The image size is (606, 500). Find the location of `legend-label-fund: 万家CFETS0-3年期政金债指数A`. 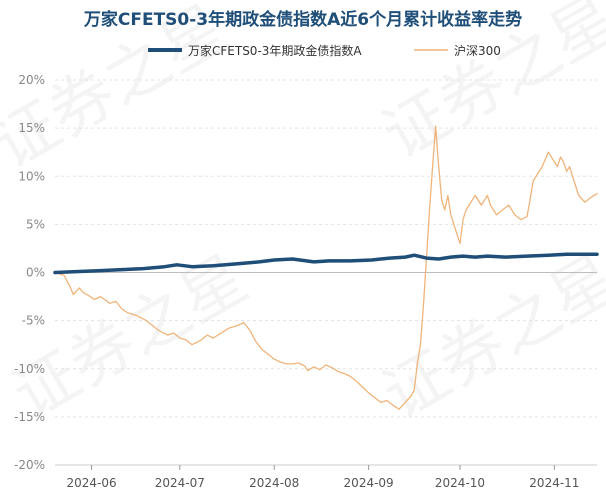

legend-label-fund: 万家CFETS0-3年期政金债指数A is located at coordinates (275, 50).